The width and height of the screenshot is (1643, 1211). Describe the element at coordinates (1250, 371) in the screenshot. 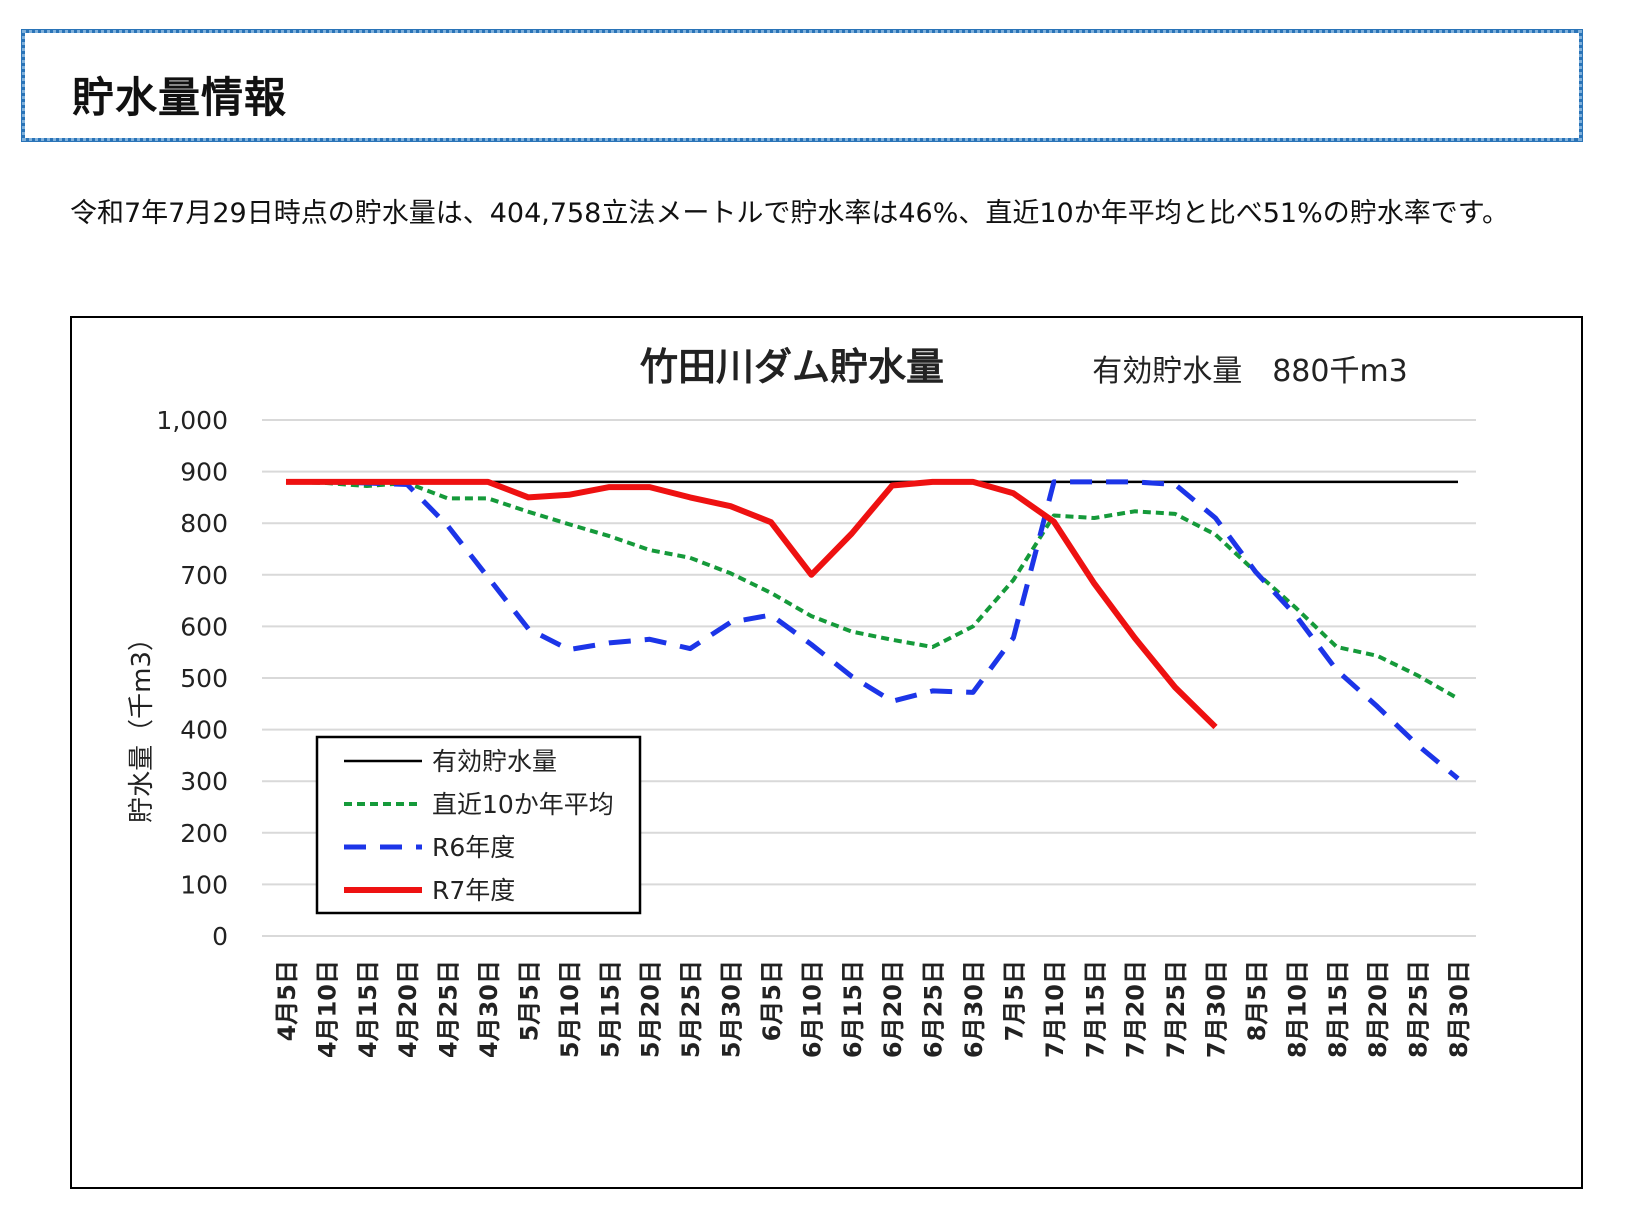

I see `chart-subtitle: 有効貯水量 880千m3` at that location.